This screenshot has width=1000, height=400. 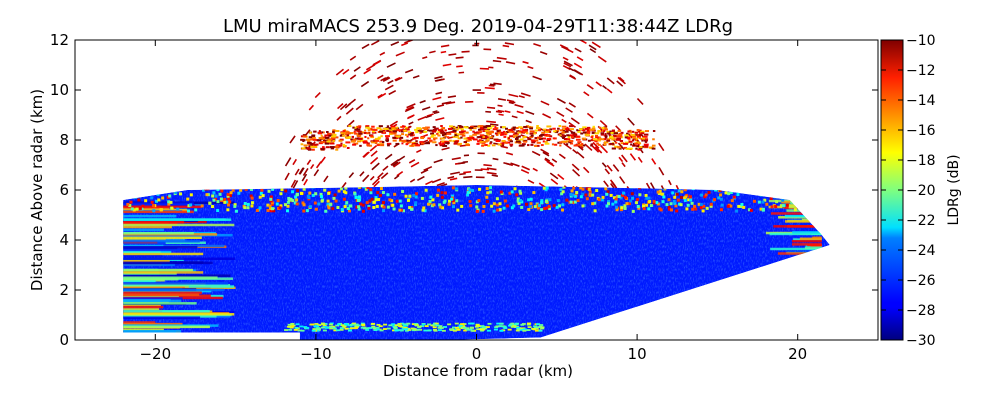 I want to click on colorbar-tick-label: −30, so click(x=921, y=341).